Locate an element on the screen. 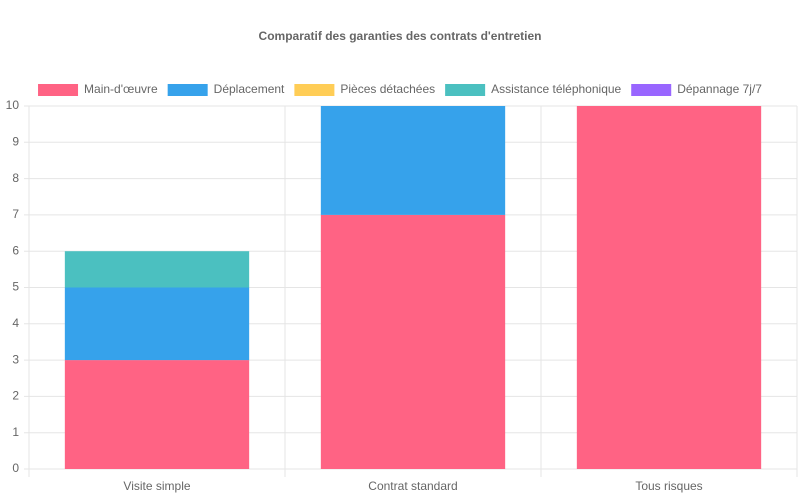 Image resolution: width=800 pixels, height=500 pixels. y-tick-label: 10 is located at coordinates (13, 105).